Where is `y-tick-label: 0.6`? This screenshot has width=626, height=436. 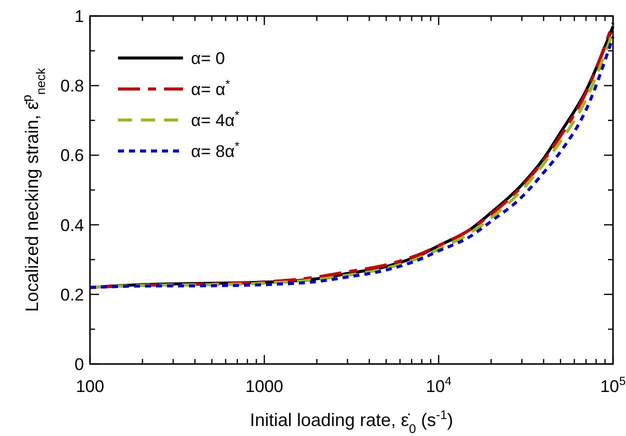
y-tick-label: 0.6 is located at coordinates (72, 156).